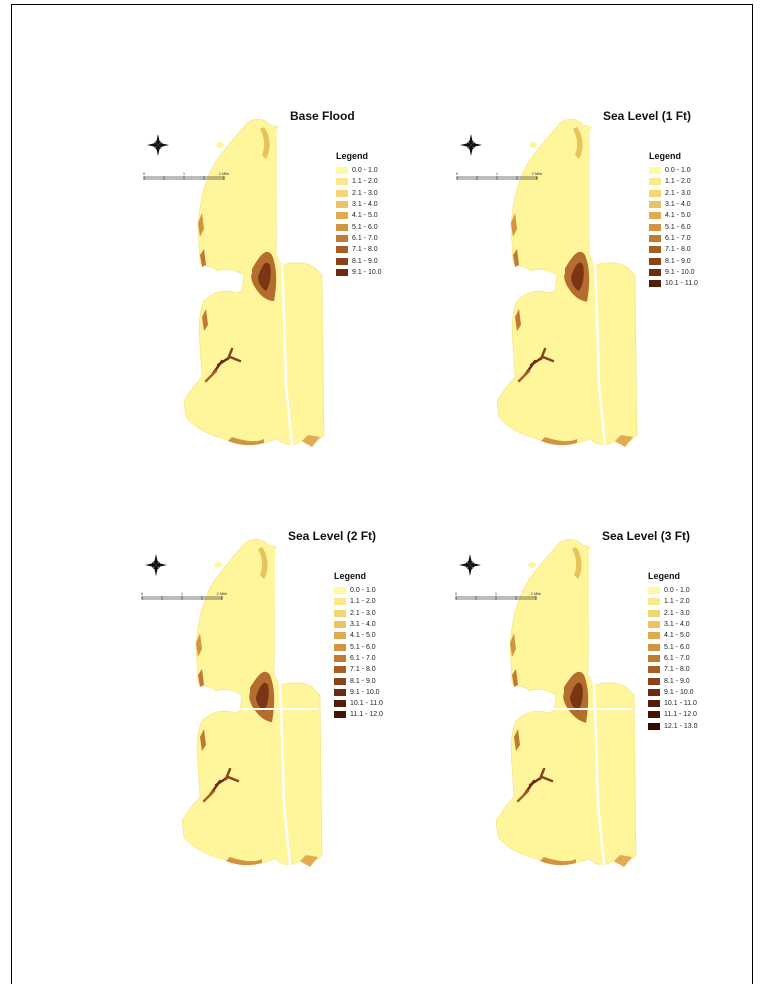 The height and width of the screenshot is (984, 761). I want to click on road-line, so click(285, 287).